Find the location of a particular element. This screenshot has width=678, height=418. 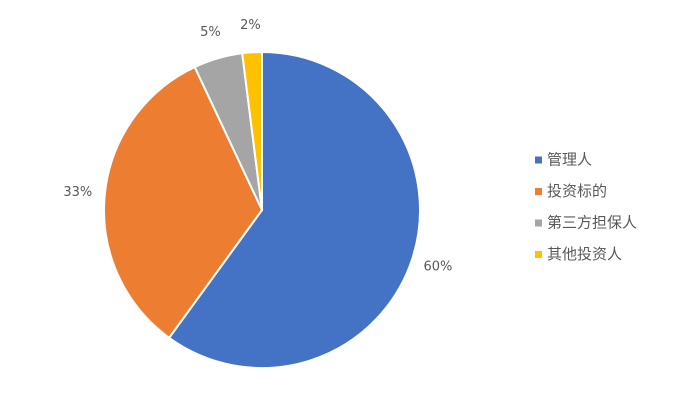

data-label: 33% is located at coordinates (77, 192).